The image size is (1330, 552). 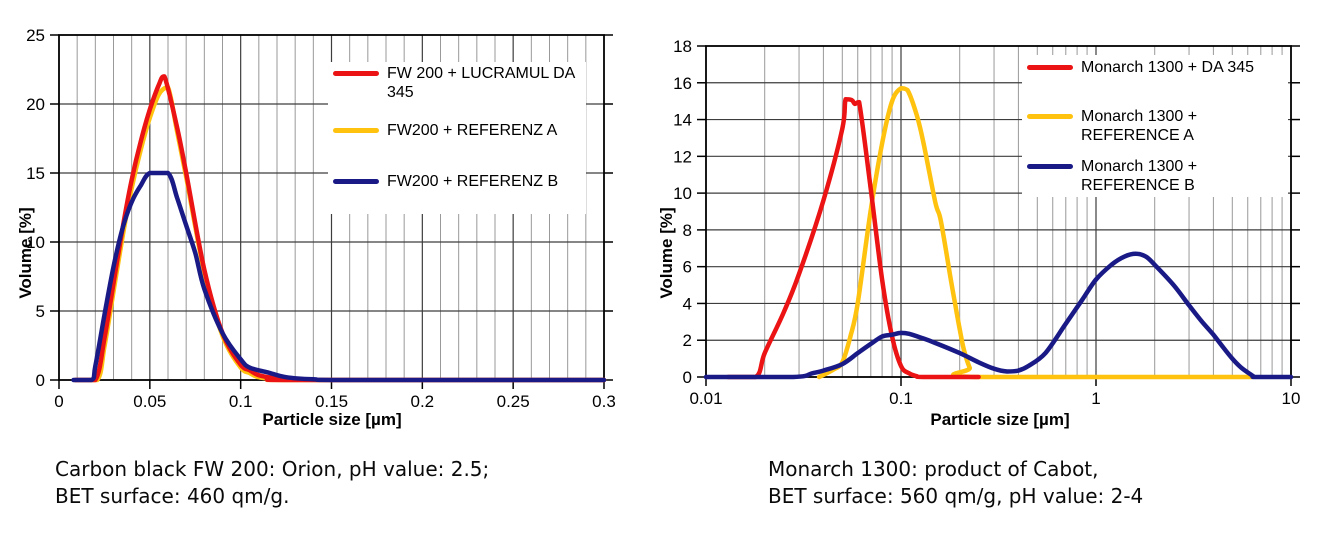 I want to click on left-chart-y-tick-label: 5, so click(x=40, y=311).